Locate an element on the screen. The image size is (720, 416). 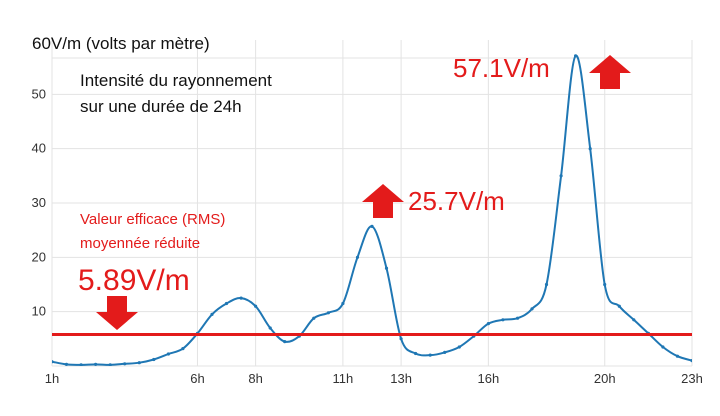
peak-20h-label: 57.1V/m is located at coordinates (501, 68).